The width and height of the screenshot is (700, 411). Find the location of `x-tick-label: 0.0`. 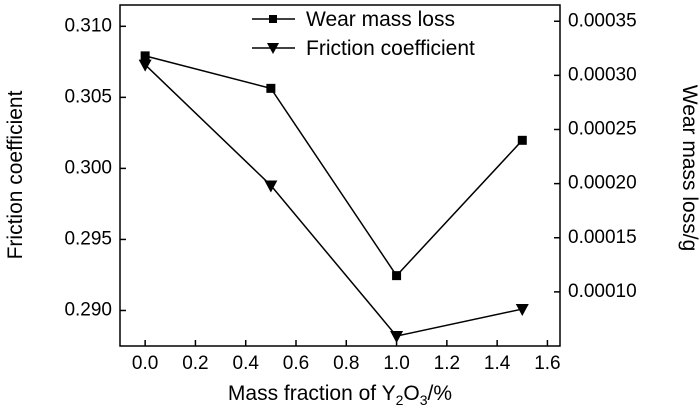

x-tick-label: 0.0 is located at coordinates (145, 363).